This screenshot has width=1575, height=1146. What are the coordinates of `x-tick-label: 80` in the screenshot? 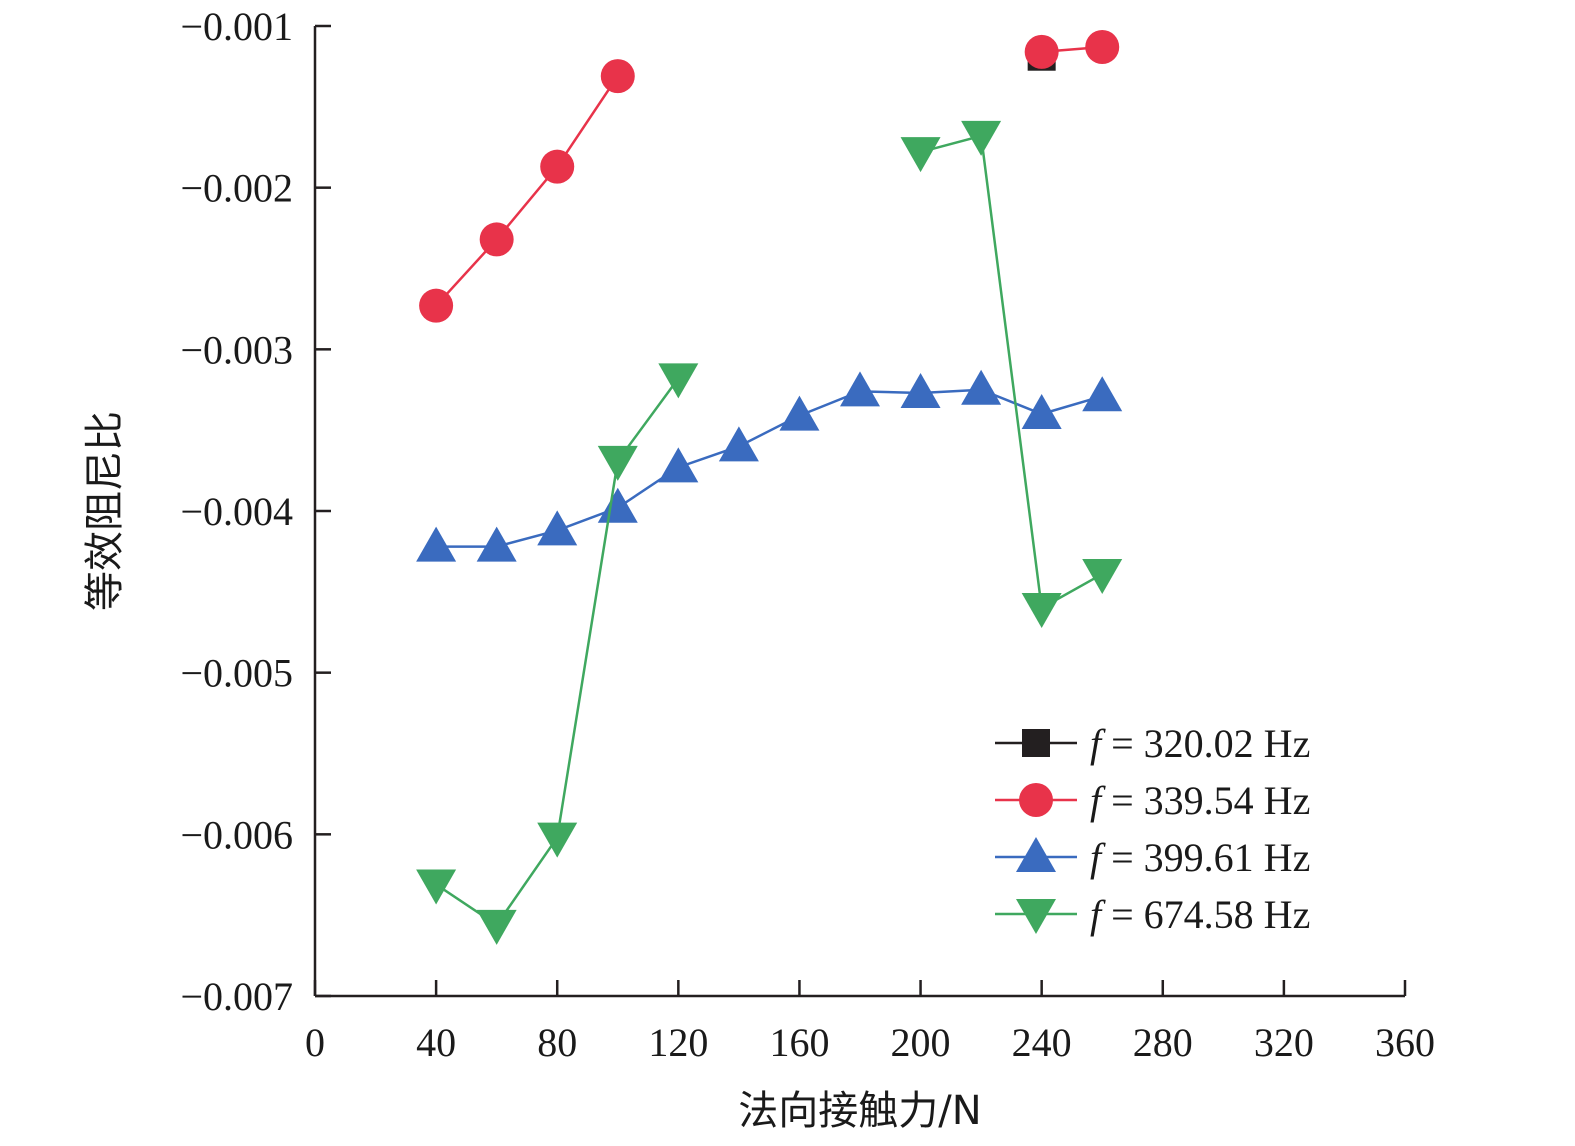 It's located at (557, 1042).